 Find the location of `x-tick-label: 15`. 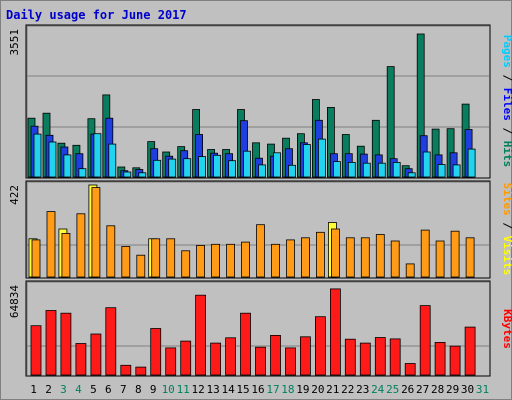

x-tick-label: 15 is located at coordinates (242, 389).